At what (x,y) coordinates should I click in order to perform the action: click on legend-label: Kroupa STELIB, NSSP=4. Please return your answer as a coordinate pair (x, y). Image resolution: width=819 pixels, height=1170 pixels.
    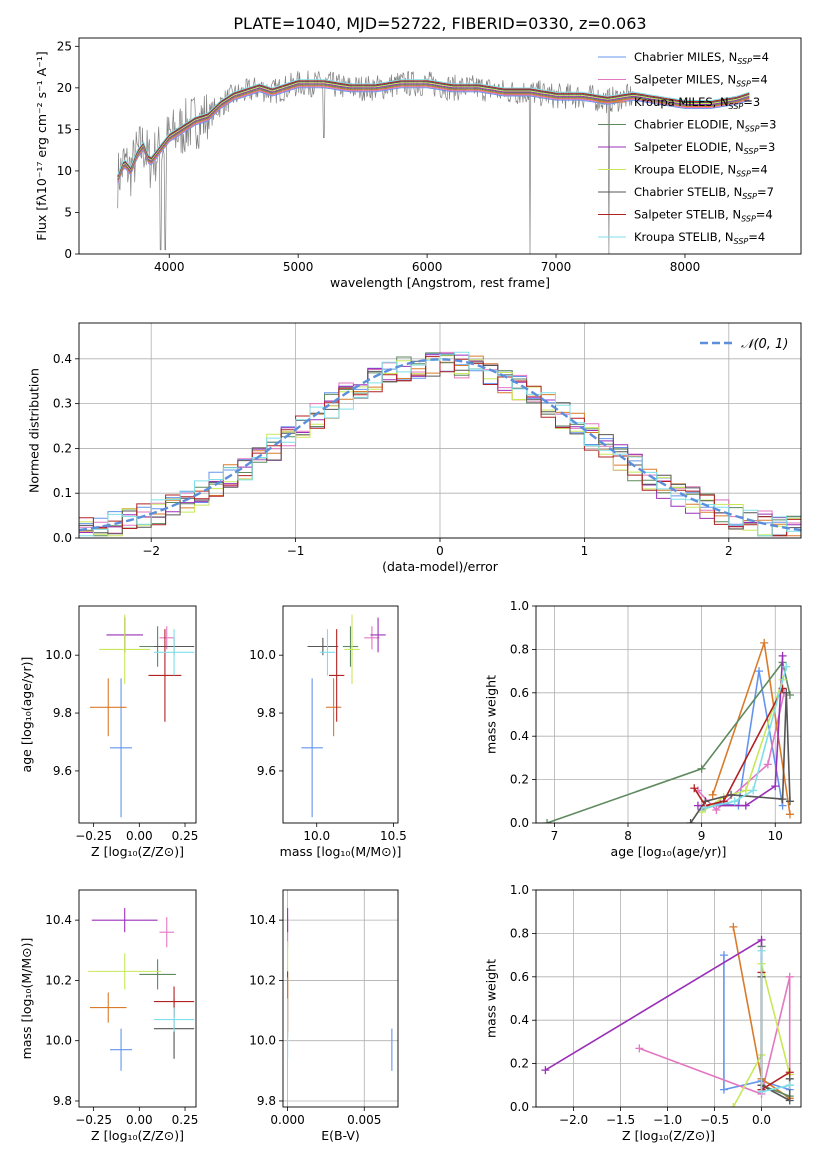
    Looking at the image, I should click on (699, 238).